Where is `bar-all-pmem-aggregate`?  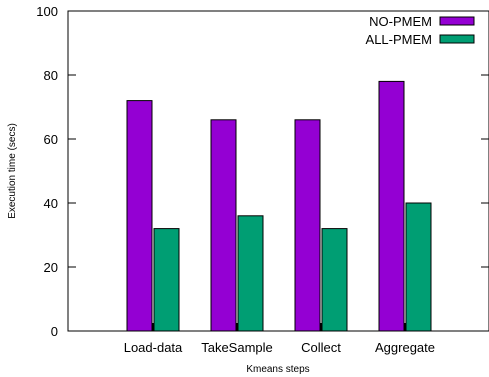
bar-all-pmem-aggregate is located at coordinates (418, 267).